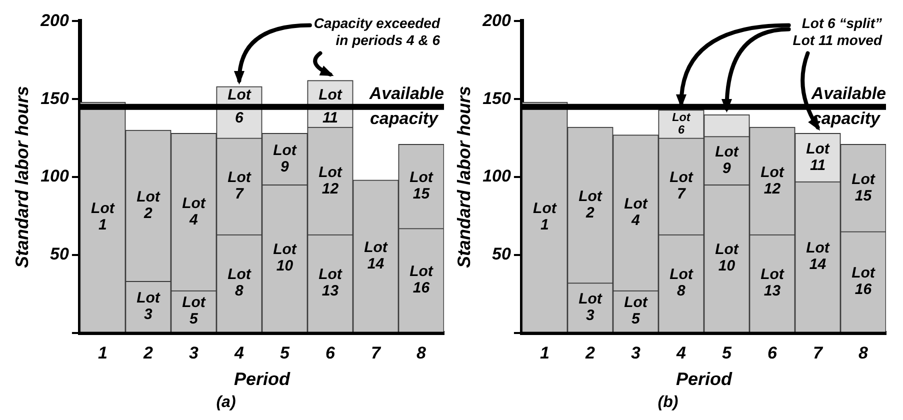 Image resolution: width=903 pixels, height=420 pixels. Describe the element at coordinates (406, 106) in the screenshot. I see `ref-line-label: Available capacity` at that location.